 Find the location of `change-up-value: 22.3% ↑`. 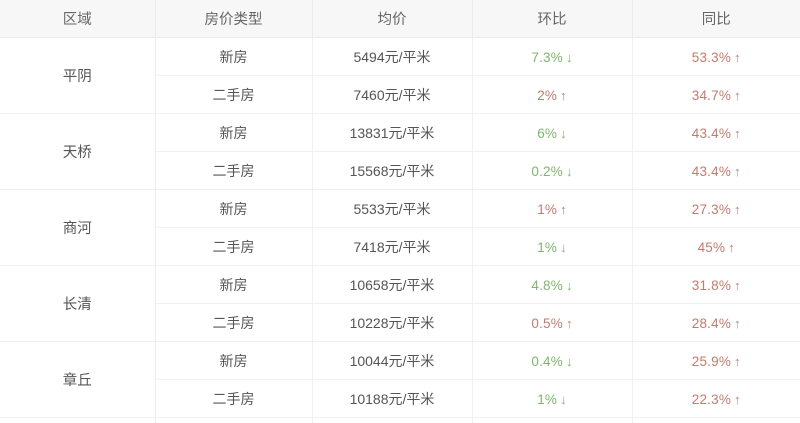

change-up-value: 22.3% ↑ is located at coordinates (716, 399).